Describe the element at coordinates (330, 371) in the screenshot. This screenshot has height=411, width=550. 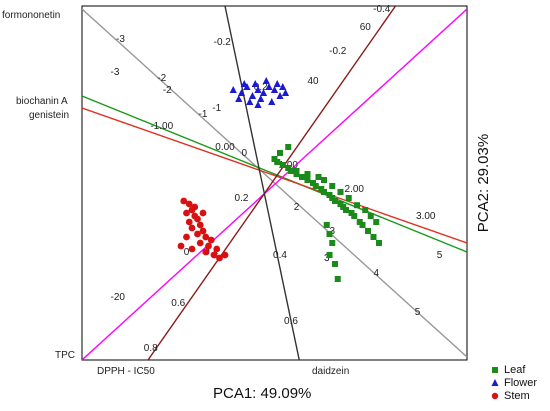
I see `label-daidzein: daidzein` at that location.